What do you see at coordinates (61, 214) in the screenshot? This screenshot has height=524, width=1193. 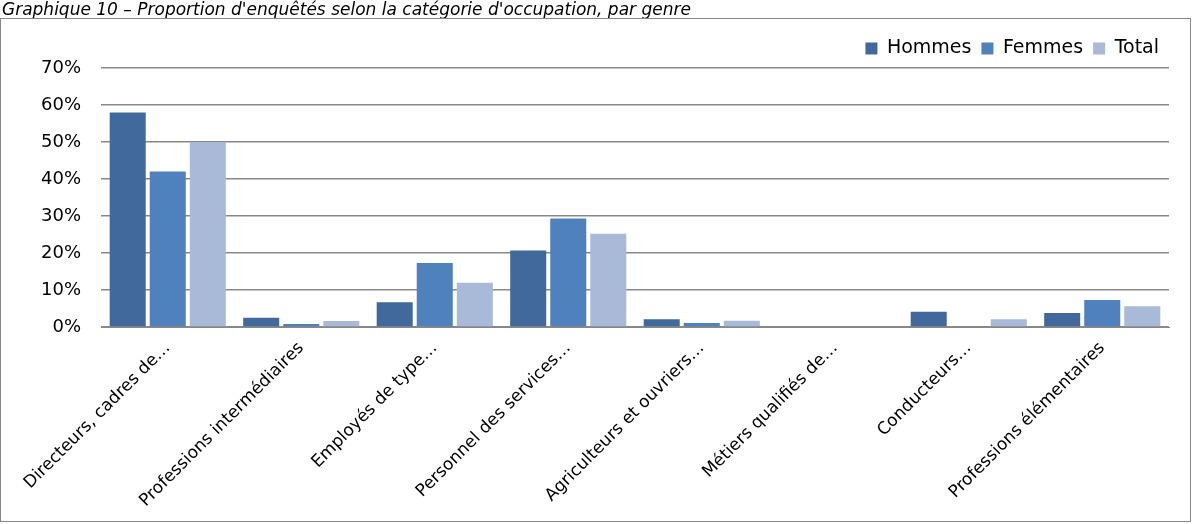 I see `y-tick-label: 30%` at bounding box center [61, 214].